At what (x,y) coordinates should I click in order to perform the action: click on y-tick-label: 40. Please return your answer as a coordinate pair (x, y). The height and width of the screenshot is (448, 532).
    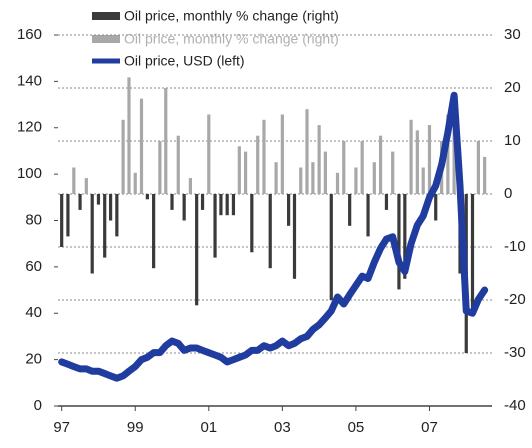
    Looking at the image, I should click on (33, 312).